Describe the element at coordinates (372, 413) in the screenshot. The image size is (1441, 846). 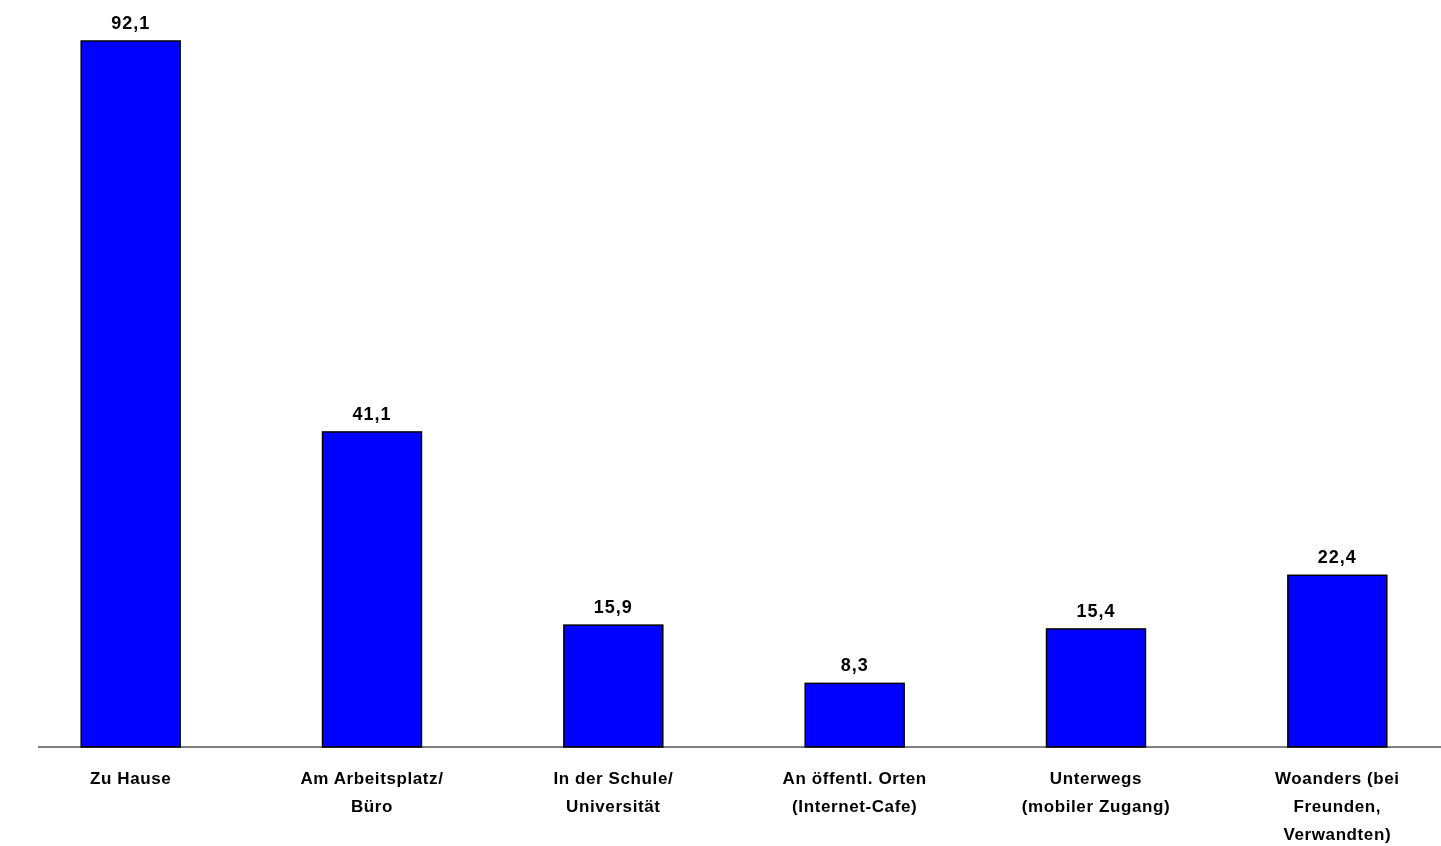
I see `data-label: 41,1` at that location.